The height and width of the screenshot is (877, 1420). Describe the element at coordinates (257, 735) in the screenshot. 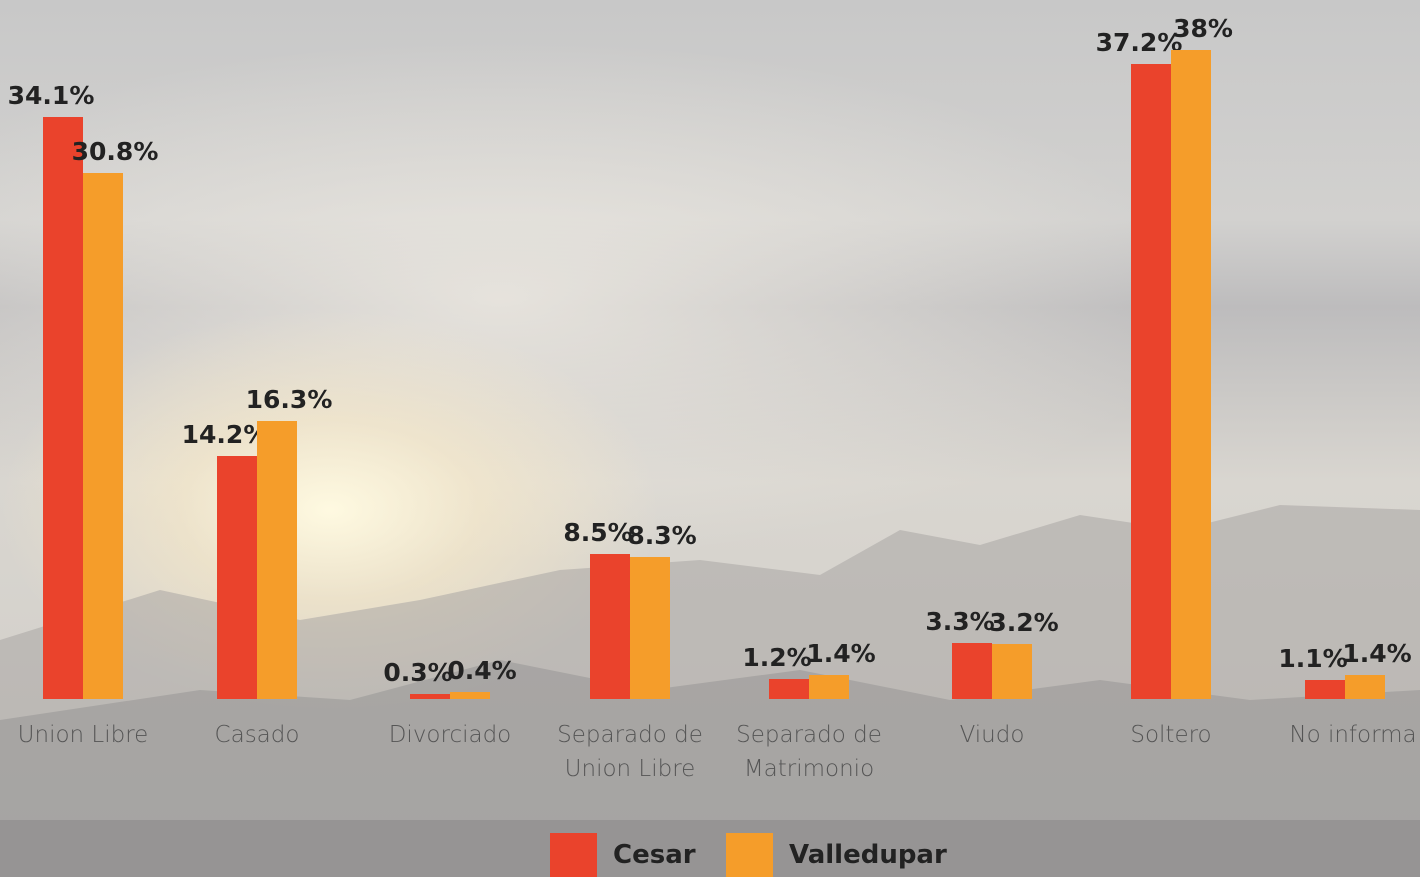

I see `category-label: Casado` at that location.